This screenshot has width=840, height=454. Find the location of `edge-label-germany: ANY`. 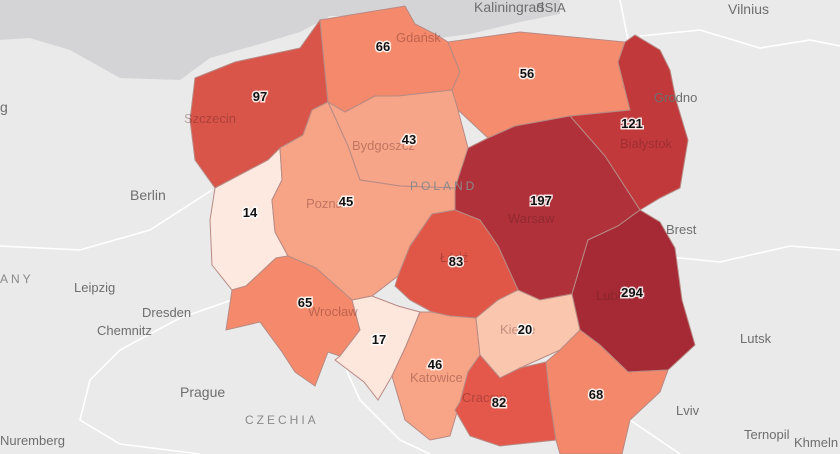

edge-label-germany: ANY is located at coordinates (17, 279).